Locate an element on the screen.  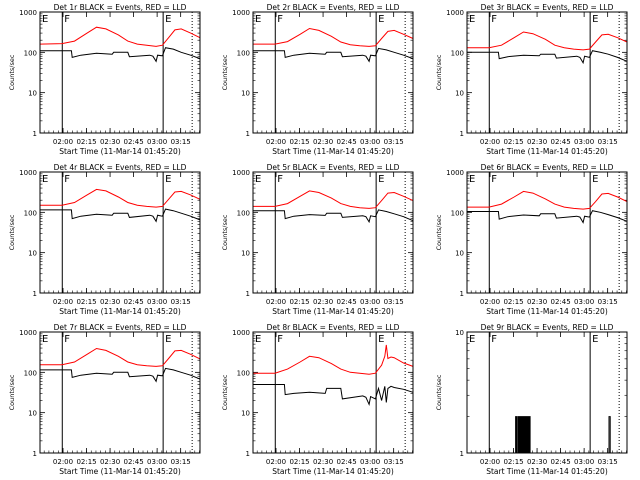
panel-title: Det 6r BLACK = Events, RED = LLD is located at coordinates (547, 167).